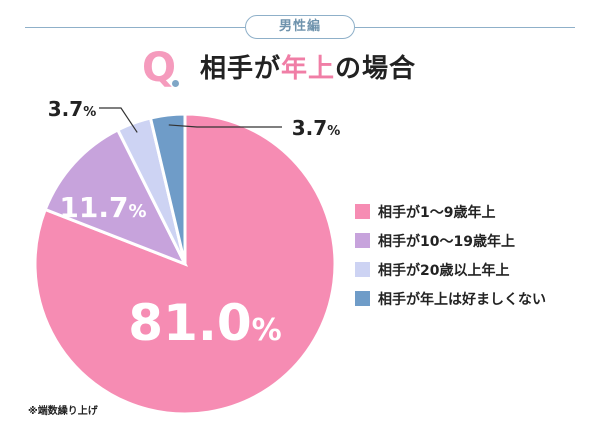 The height and width of the screenshot is (443, 600). What do you see at coordinates (241, 69) in the screenshot?
I see `title-pre: 相手が` at bounding box center [241, 69].